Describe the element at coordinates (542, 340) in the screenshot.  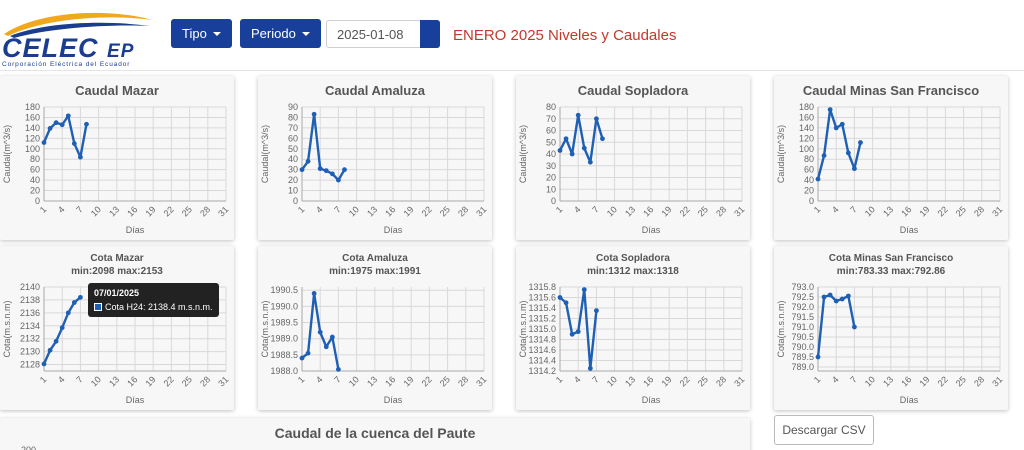
I see `y-tick-label: 1314.8` at that location.